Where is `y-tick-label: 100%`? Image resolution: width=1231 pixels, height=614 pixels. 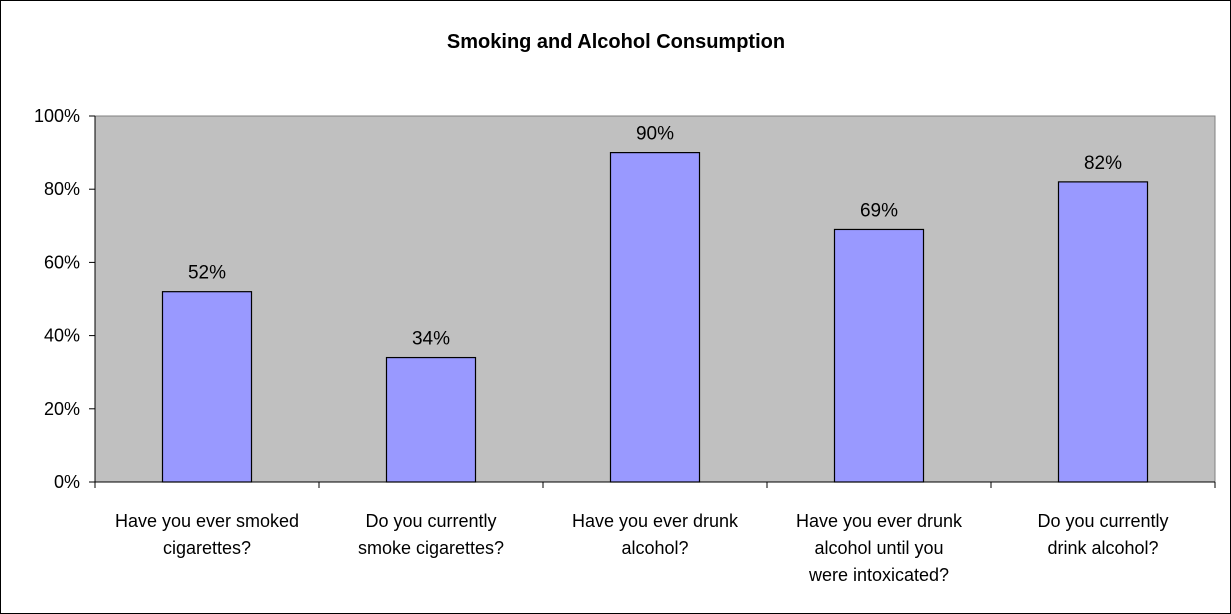
y-tick-label: 100% is located at coordinates (57, 116).